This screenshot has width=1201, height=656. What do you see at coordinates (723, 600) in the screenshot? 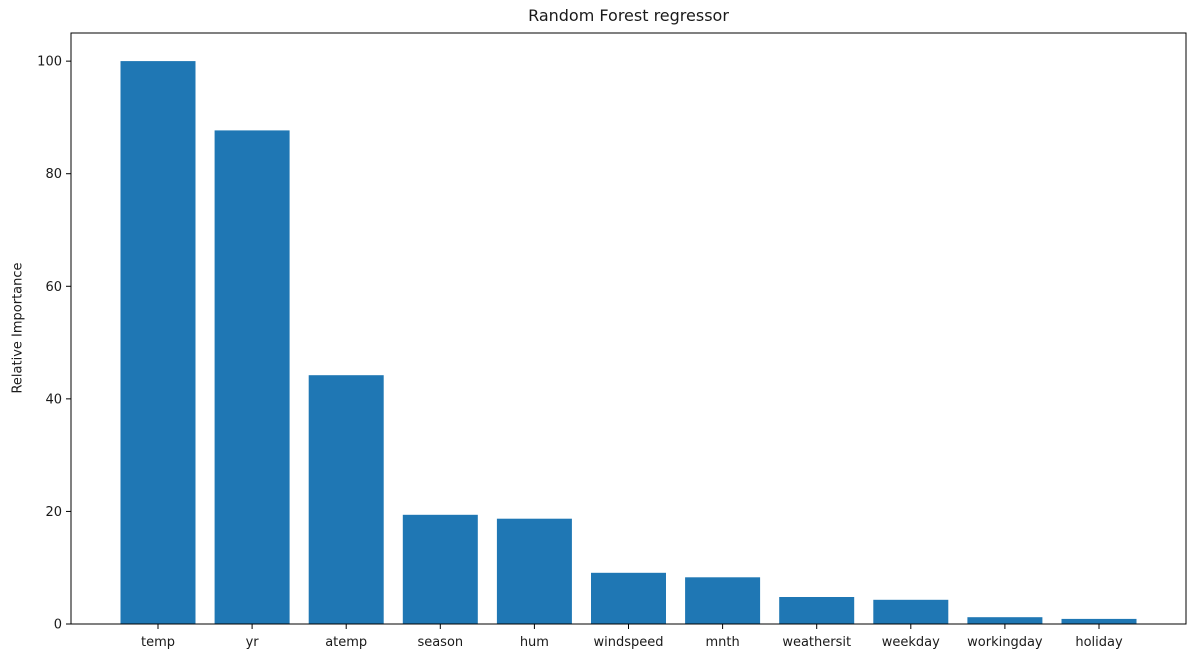
I see `bar-mnth` at bounding box center [723, 600].